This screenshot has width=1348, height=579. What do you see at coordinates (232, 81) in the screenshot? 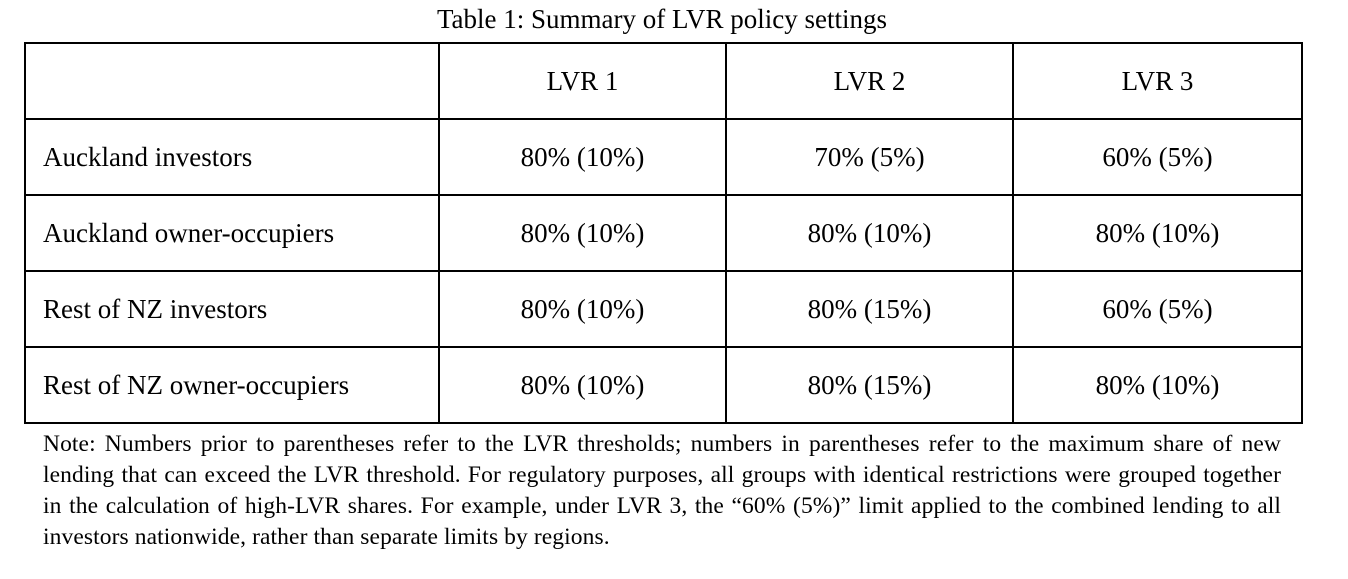
I see `corner-header-cell` at bounding box center [232, 81].